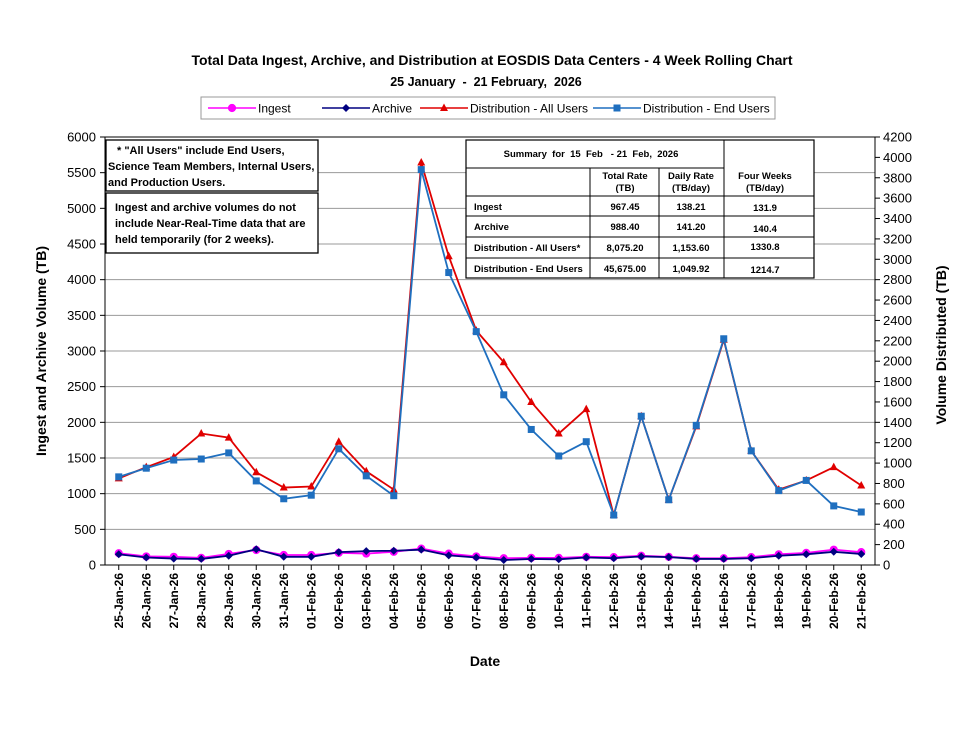 The image size is (972, 729). Describe the element at coordinates (691, 188) in the screenshot. I see `summary-header-daily-2: (TB/day)` at that location.